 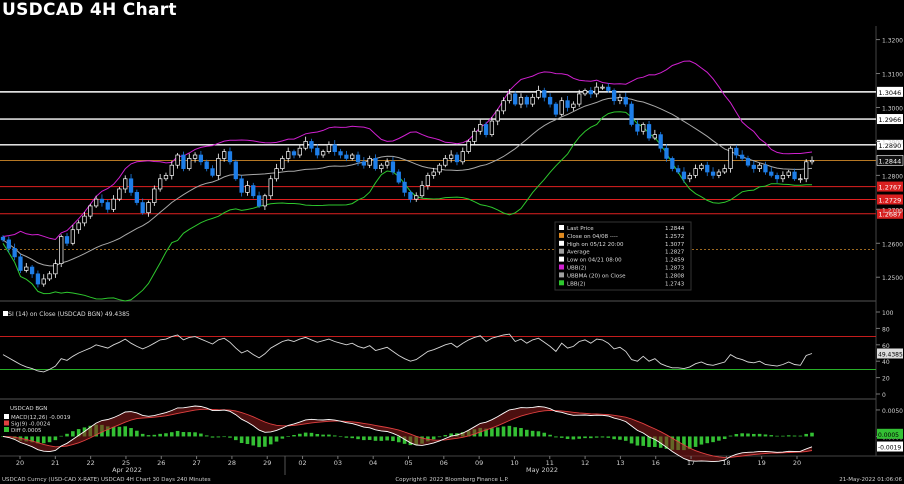 What do you see at coordinates (596, 276) in the screenshot?
I see `legend-label: UBBMA (20) on Close` at bounding box center [596, 276].